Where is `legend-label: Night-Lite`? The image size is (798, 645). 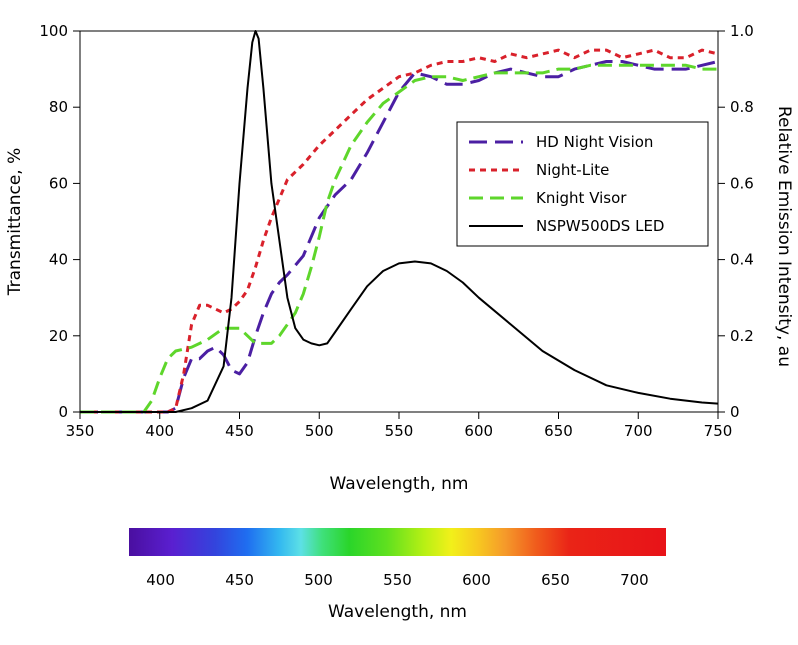 legend-label: Night-Lite is located at coordinates (572, 170).